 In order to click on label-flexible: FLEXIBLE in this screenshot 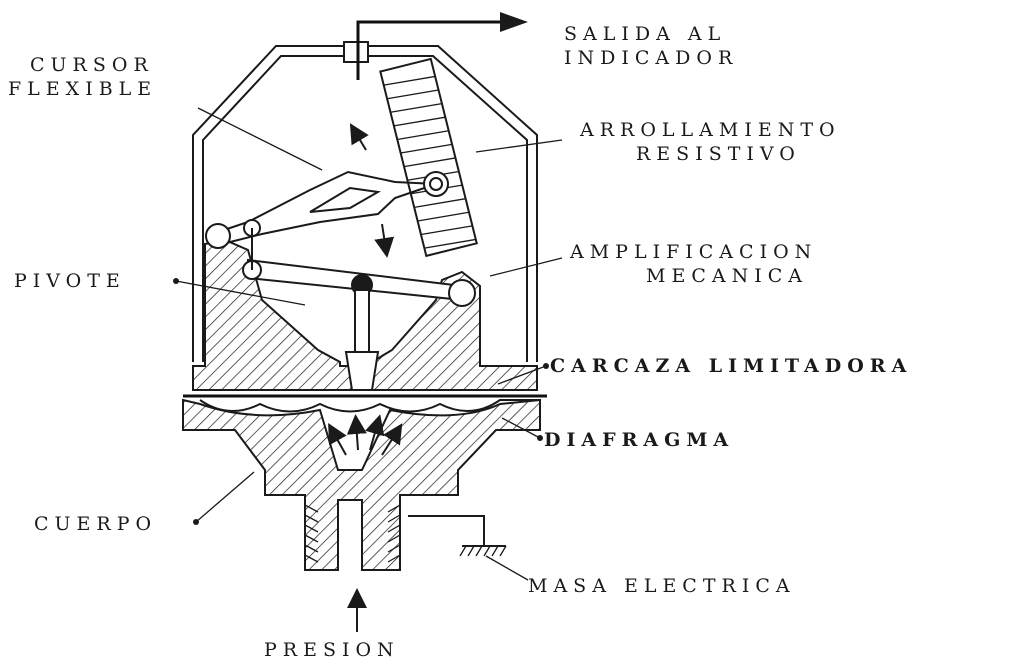, I will do `click(82, 89)`.